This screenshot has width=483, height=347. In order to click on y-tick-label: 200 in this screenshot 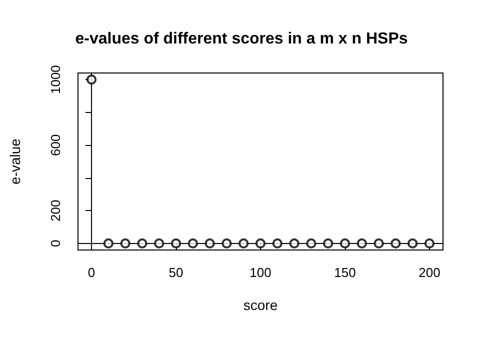, I will do `click(55, 211)`.